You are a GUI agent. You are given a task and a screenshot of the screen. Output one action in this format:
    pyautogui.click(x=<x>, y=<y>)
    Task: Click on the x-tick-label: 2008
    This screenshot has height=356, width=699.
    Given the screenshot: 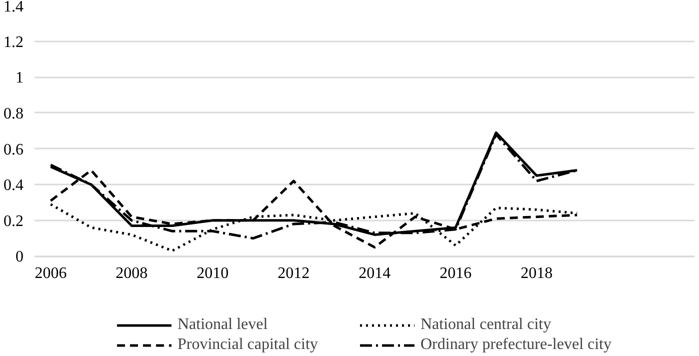 What is the action you would take?
    pyautogui.click(x=132, y=273)
    